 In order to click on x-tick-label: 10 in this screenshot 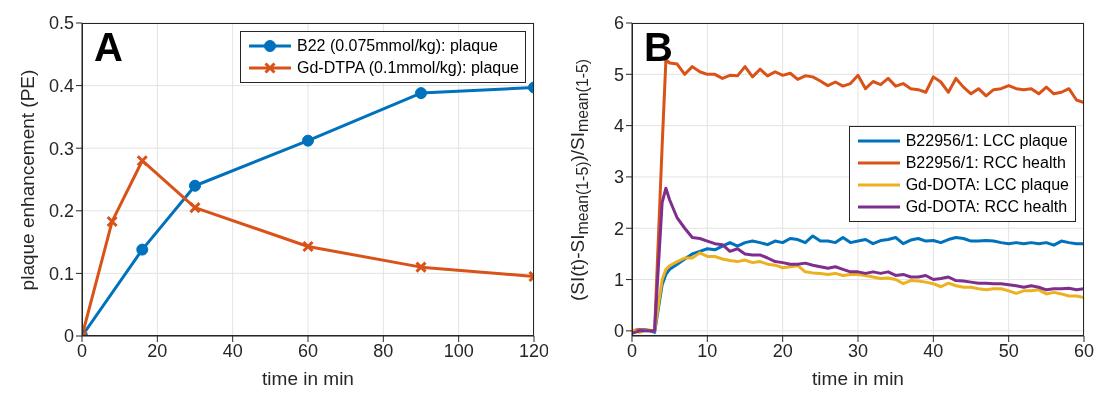, I will do `click(707, 350)`.